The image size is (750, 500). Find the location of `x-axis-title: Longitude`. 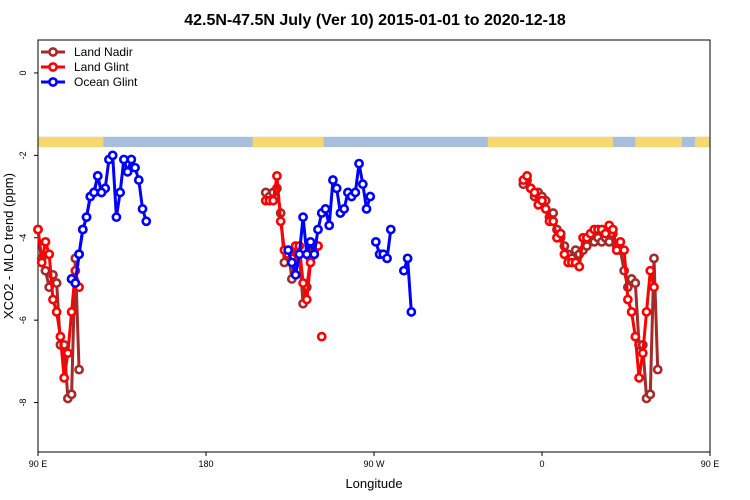

x-axis-title: Longitude is located at coordinates (373, 483).